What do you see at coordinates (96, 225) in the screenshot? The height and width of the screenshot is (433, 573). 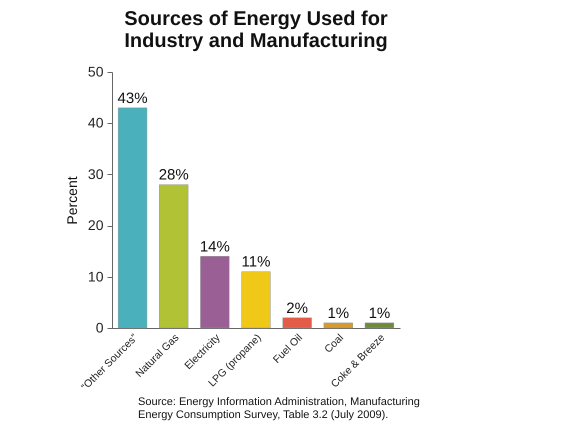 I see `y-tick-label: 20` at bounding box center [96, 225].